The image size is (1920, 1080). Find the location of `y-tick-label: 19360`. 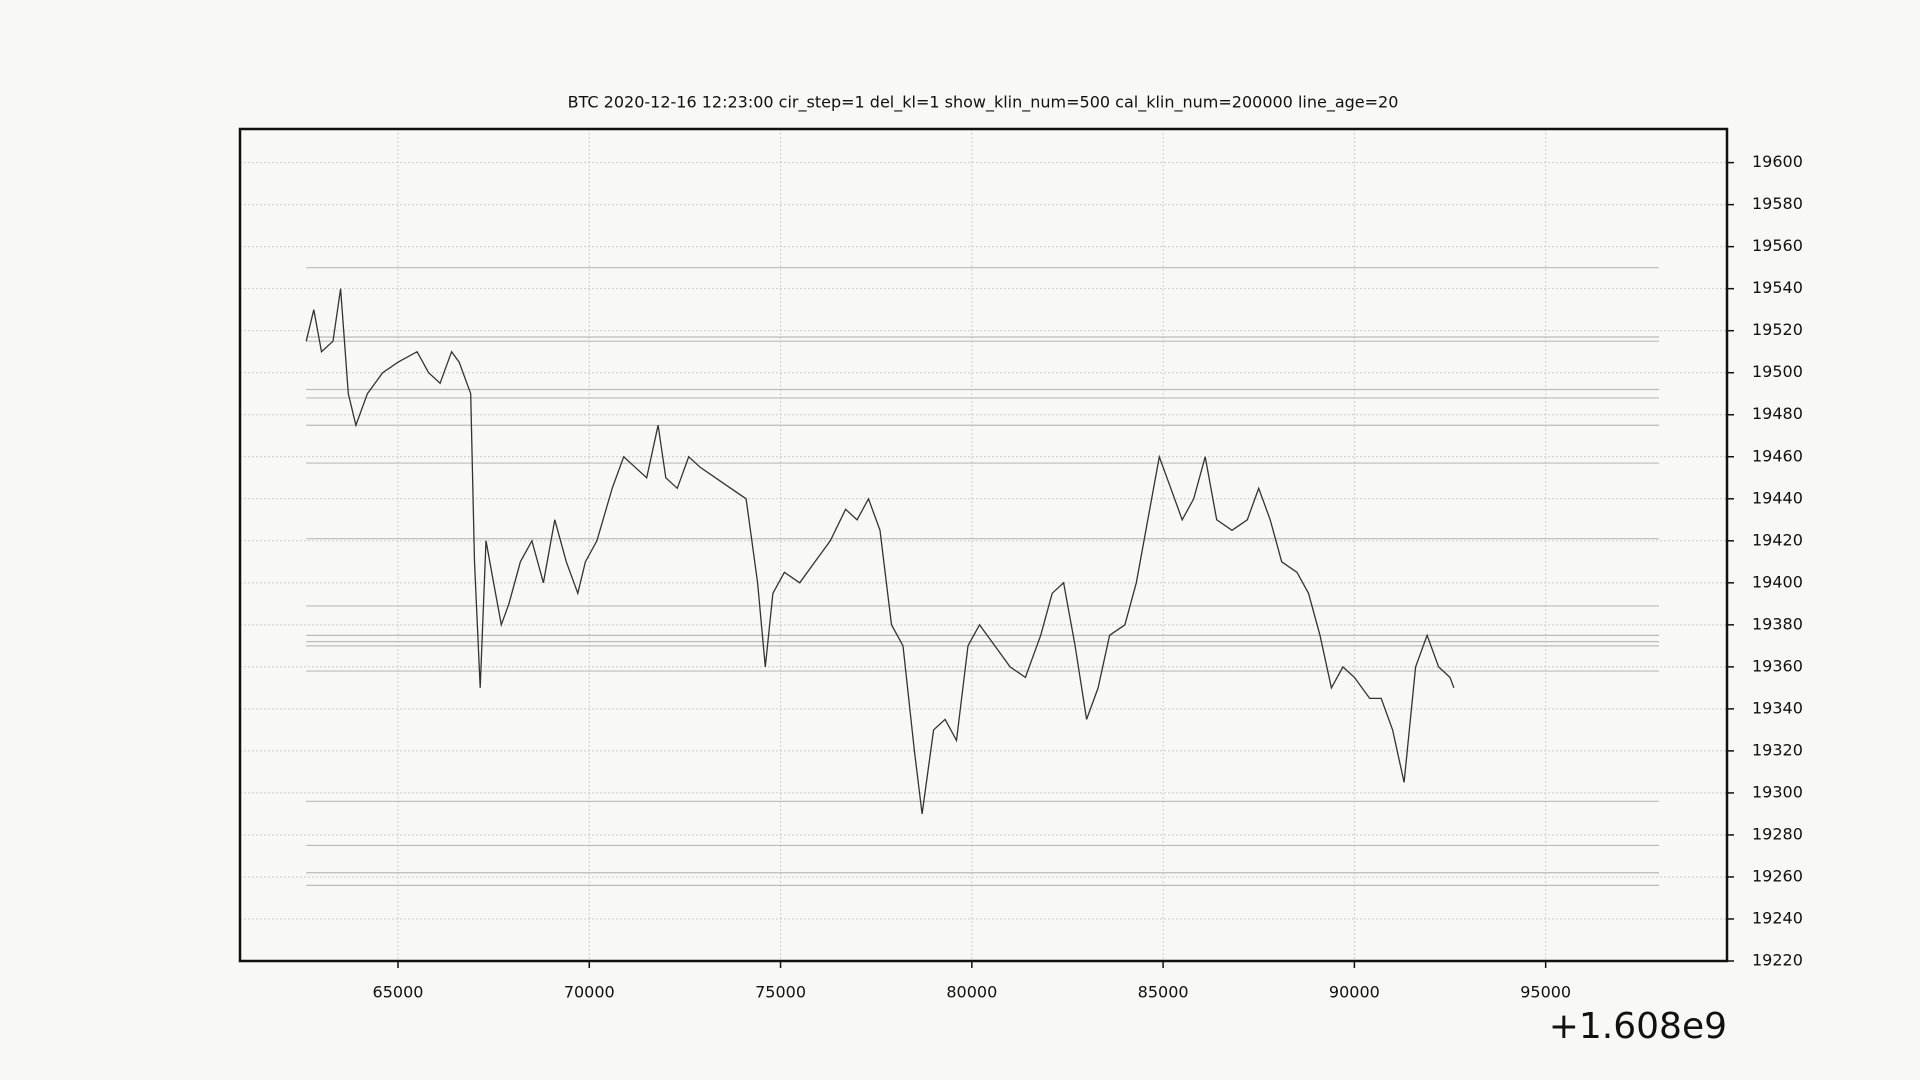

y-tick-label: 19360 is located at coordinates (1777, 665).